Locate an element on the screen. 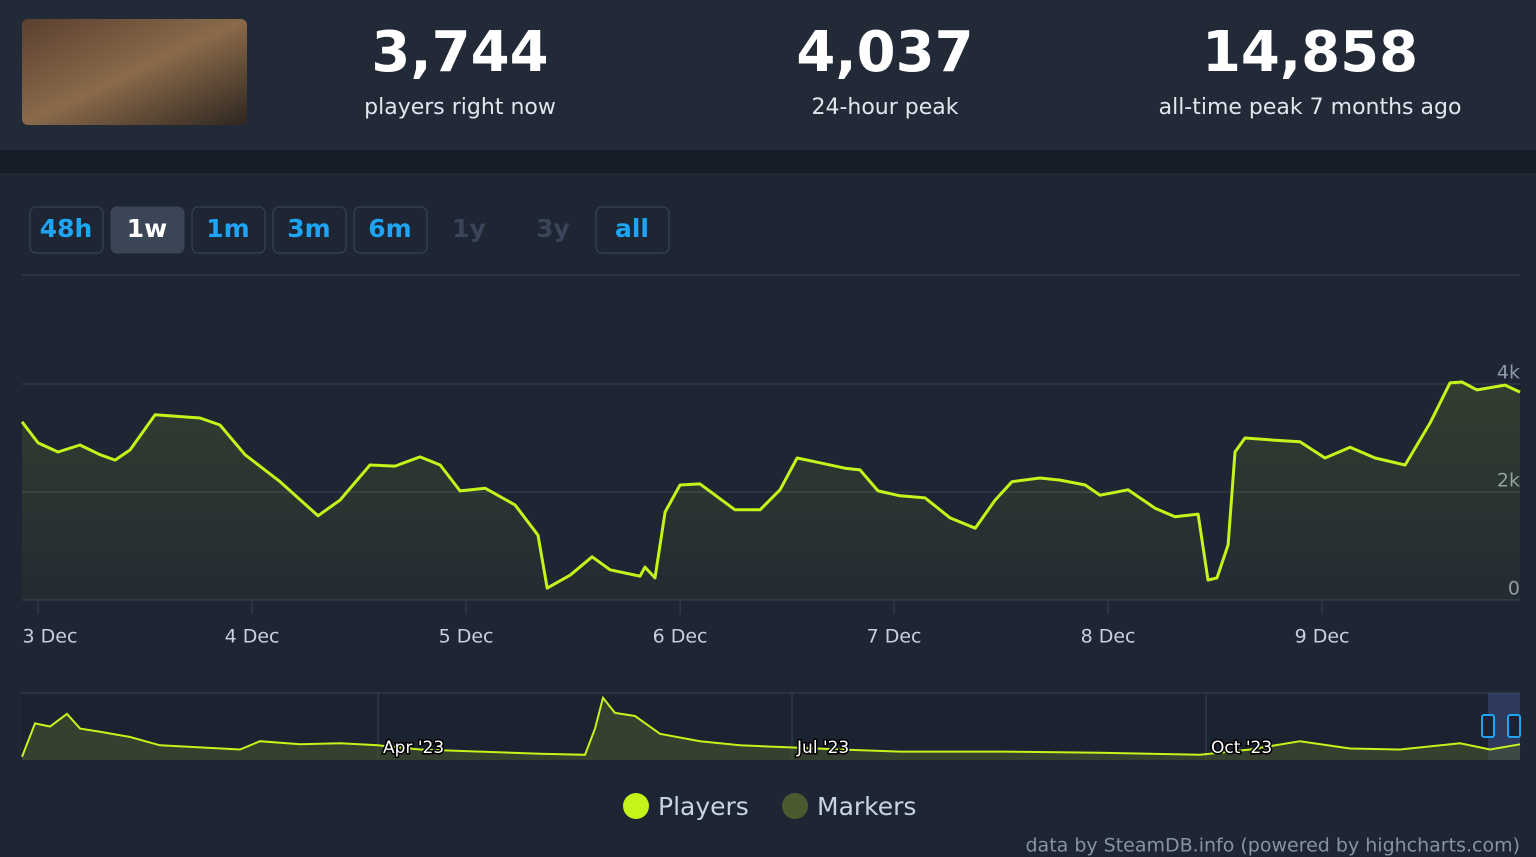  x-tick-label: 4 Dec is located at coordinates (252, 637).